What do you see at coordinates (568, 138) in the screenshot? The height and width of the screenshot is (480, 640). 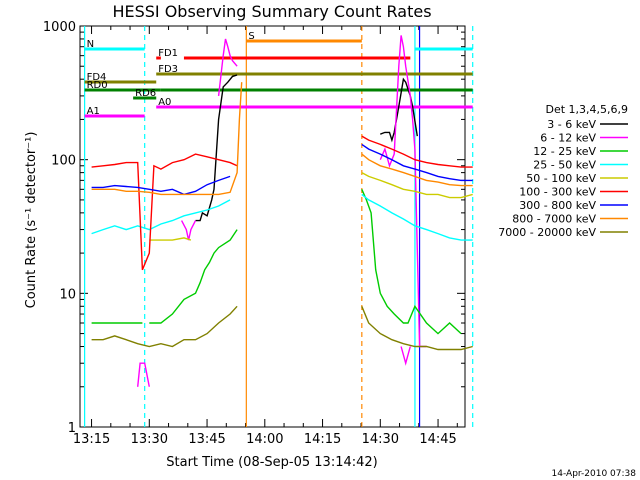 I see `legend-label: 6 - 12 keV` at bounding box center [568, 138].